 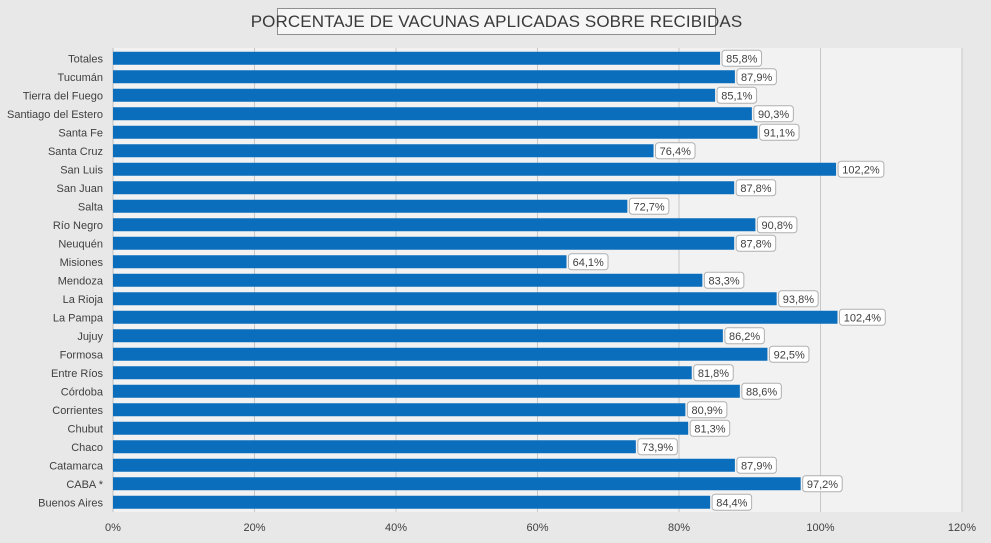 I want to click on data-label: 102,4%, so click(x=863, y=318).